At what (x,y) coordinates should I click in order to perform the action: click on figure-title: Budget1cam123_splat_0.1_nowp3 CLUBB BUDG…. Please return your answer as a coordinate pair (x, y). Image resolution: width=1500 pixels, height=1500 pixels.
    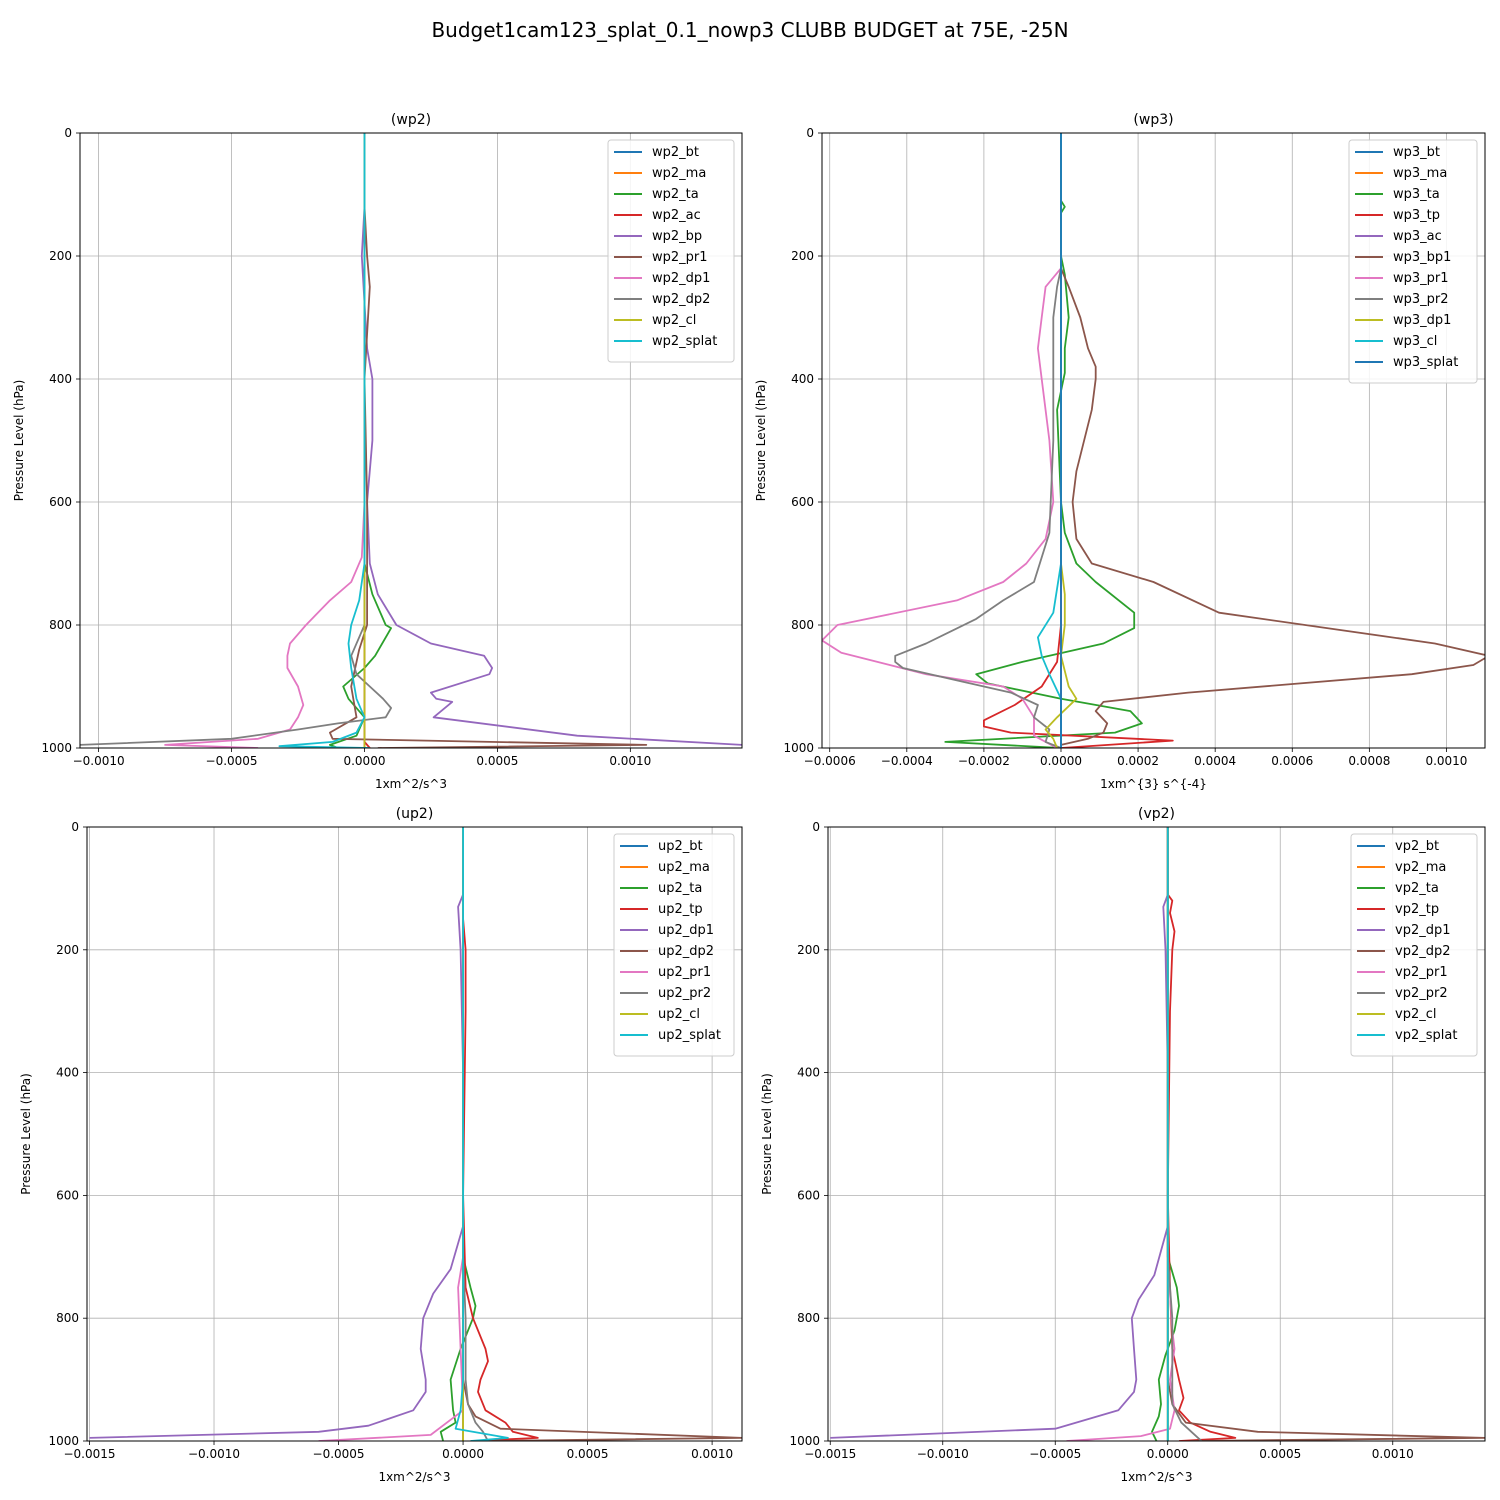
    Looking at the image, I should click on (749, 30).